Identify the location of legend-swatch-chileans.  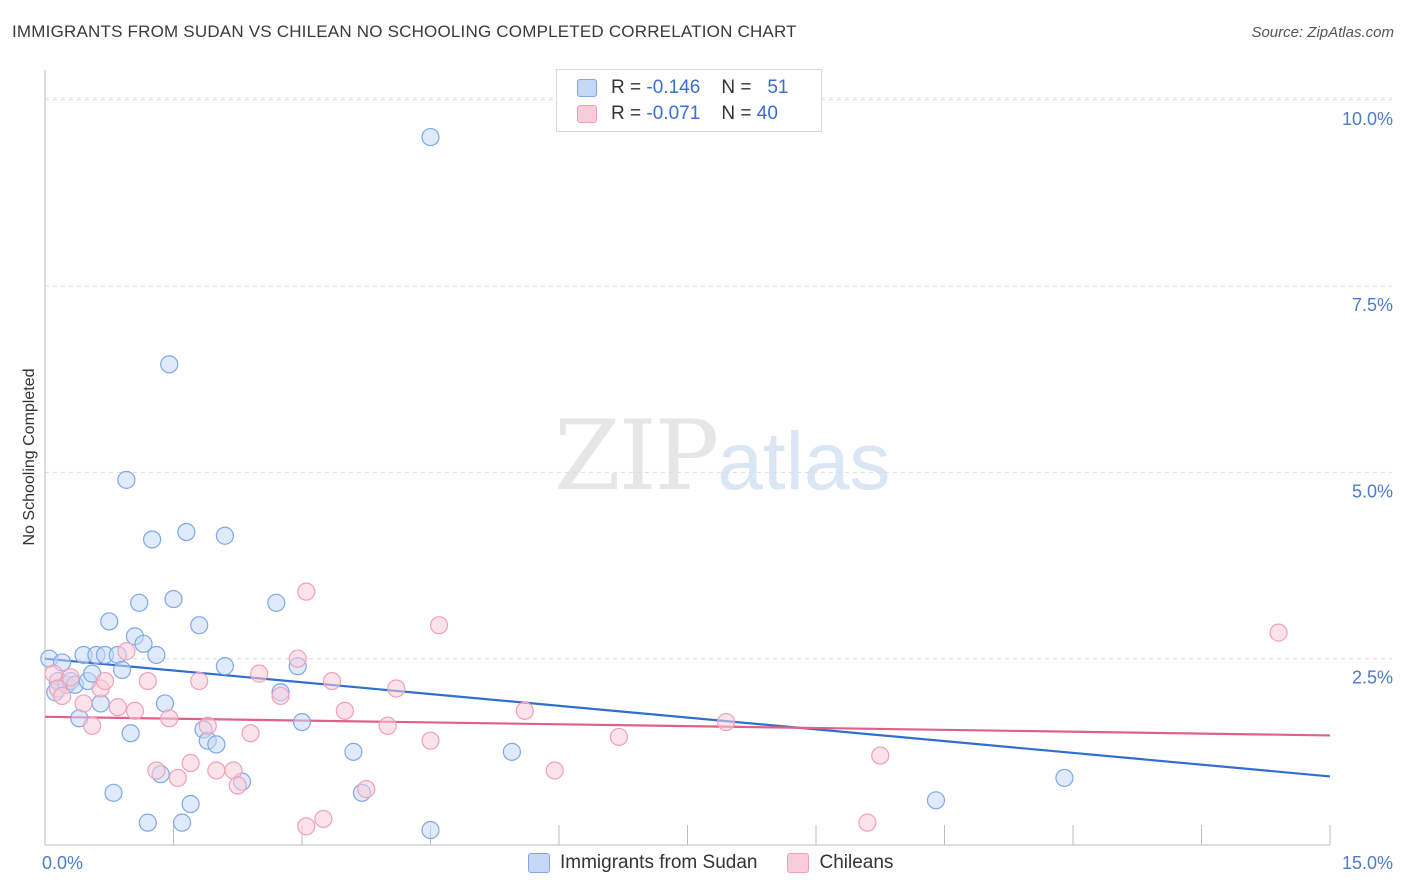
(587, 114).